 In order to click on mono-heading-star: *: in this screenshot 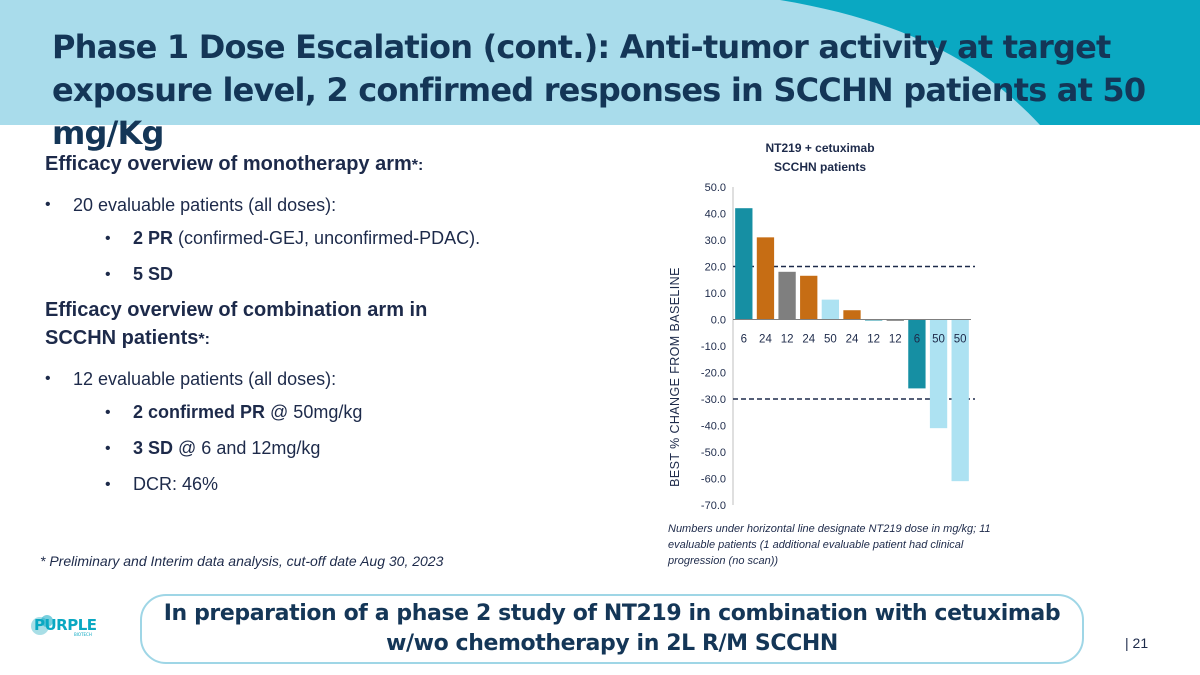, I will do `click(417, 165)`.